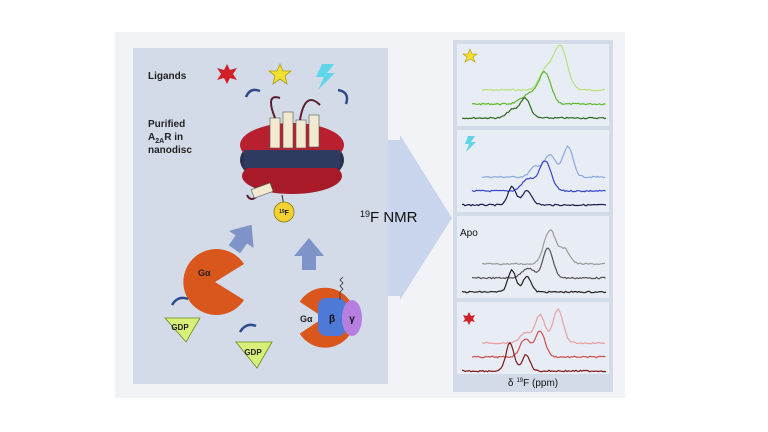 The width and height of the screenshot is (768, 432). I want to click on text-part: F, so click(287, 213).